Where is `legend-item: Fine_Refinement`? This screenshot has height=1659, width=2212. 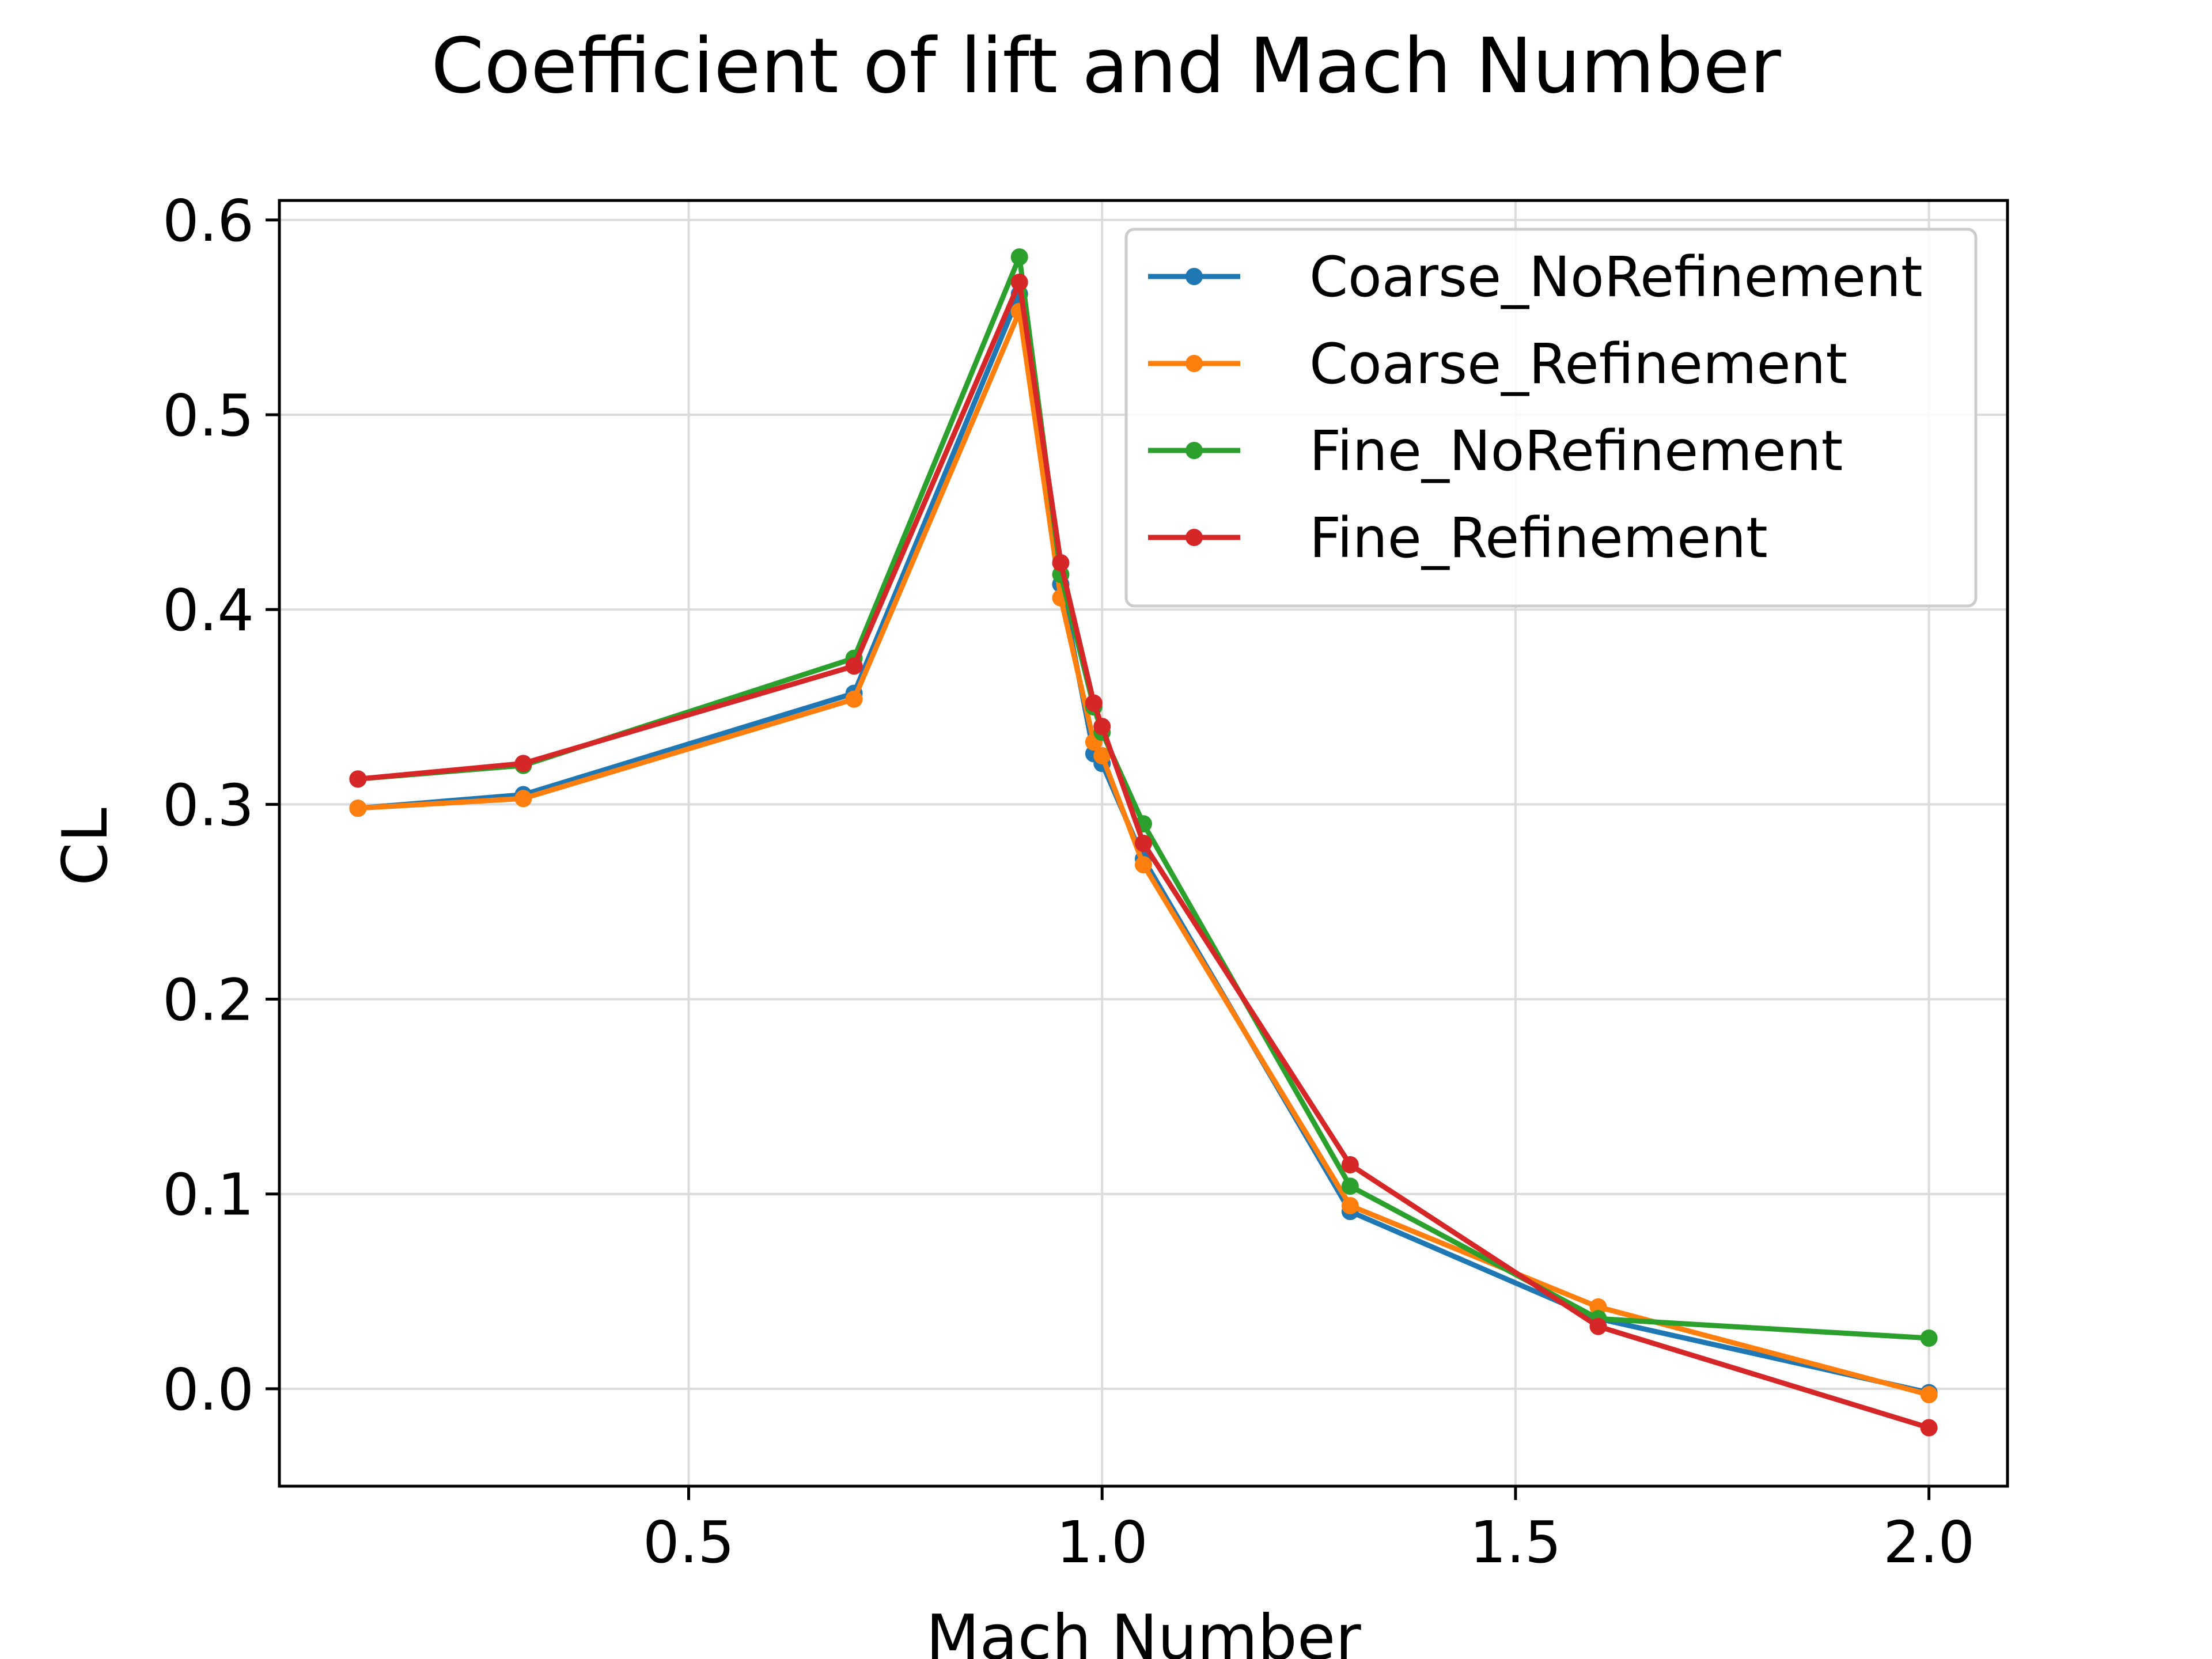
legend-item: Fine_Refinement is located at coordinates (1458, 538).